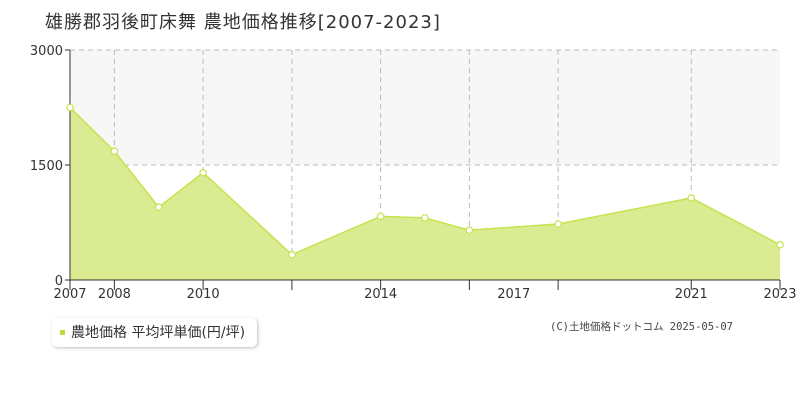 The image size is (800, 400). I want to click on x-tick-label: 2021, so click(691, 294).